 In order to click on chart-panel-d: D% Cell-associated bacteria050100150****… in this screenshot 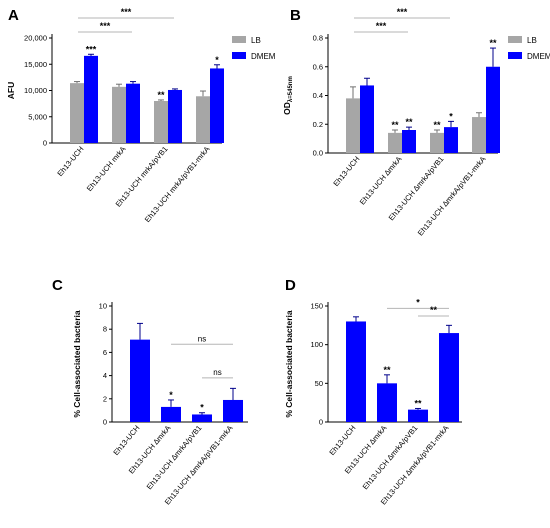, I will do `click(373, 392)`.